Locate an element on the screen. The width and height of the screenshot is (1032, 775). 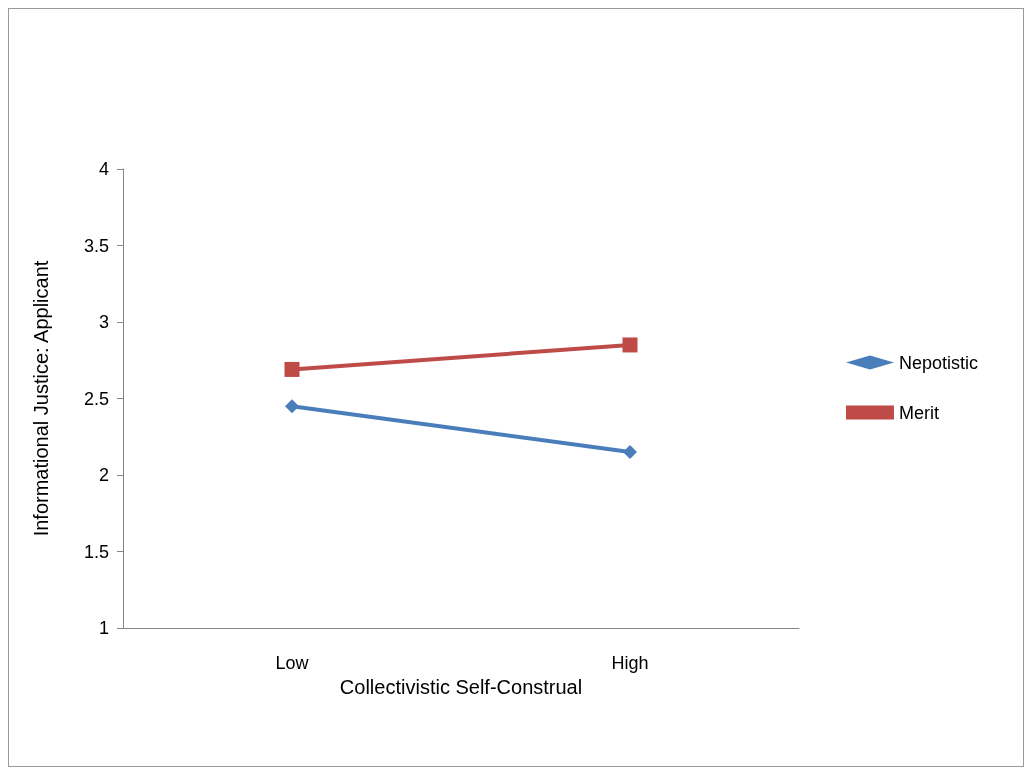
y-tick-label: 2 is located at coordinates (103, 475).